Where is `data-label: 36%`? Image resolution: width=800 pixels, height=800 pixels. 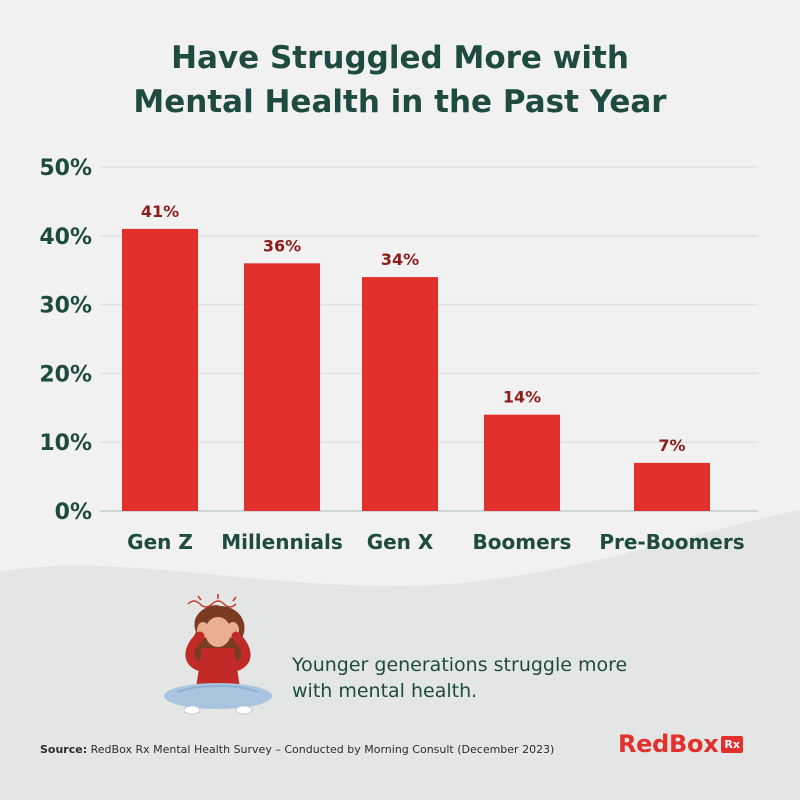 data-label: 36% is located at coordinates (282, 245).